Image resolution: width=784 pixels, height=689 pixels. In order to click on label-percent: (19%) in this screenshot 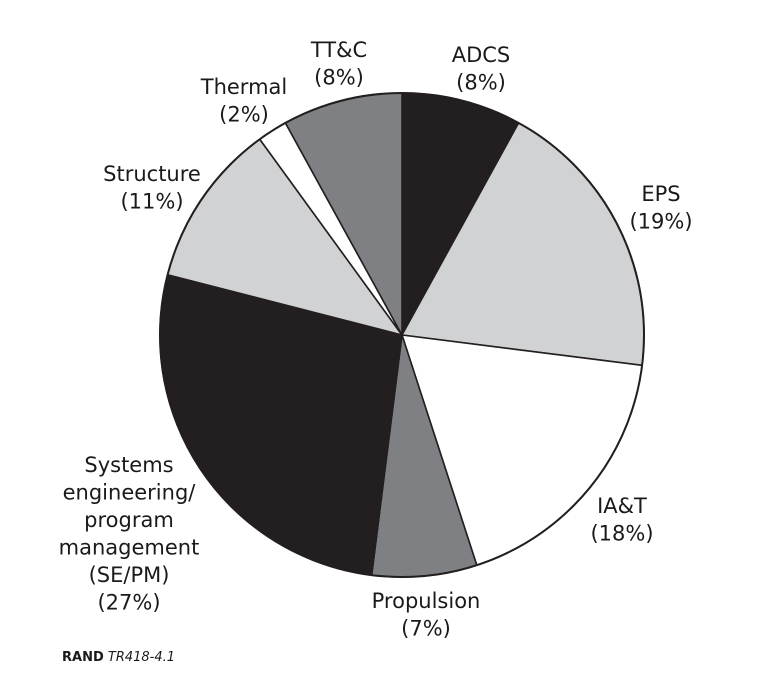, I will do `click(660, 222)`.